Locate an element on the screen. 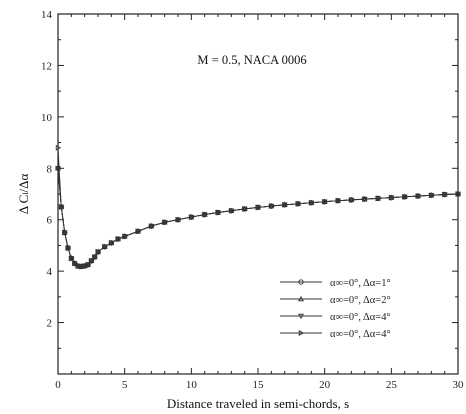 Image resolution: width=466 pixels, height=414 pixels. x-tick-label: 10 is located at coordinates (192, 385).